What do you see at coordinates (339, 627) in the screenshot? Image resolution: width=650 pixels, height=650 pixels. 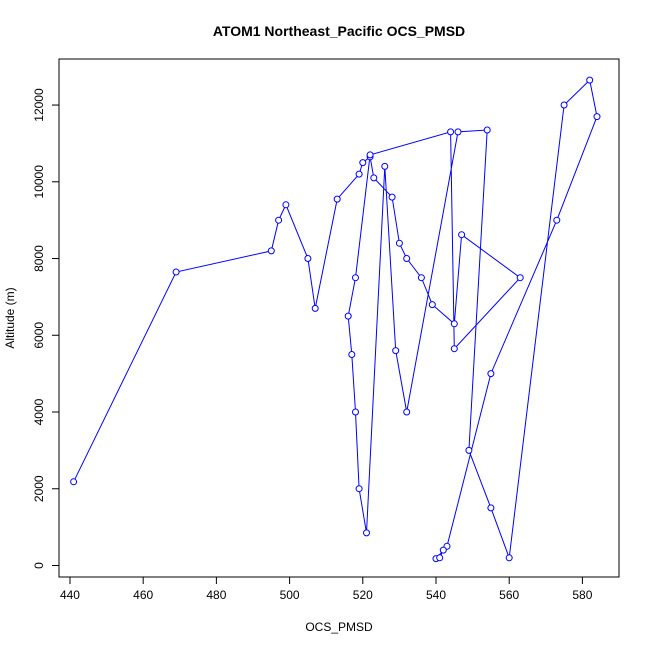 I see `x-axis-label: OCS_PMSD` at bounding box center [339, 627].